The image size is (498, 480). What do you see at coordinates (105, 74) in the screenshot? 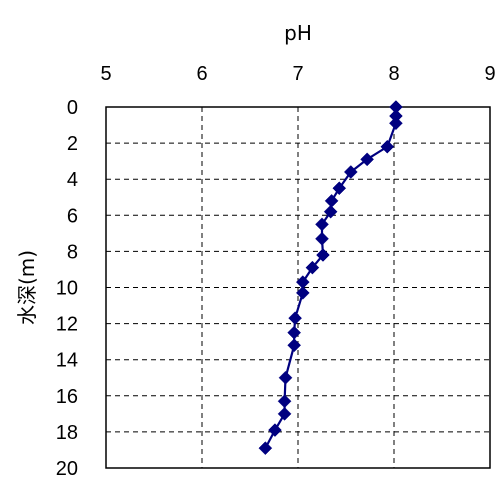
I see `x-tick-label: 5` at bounding box center [105, 74].